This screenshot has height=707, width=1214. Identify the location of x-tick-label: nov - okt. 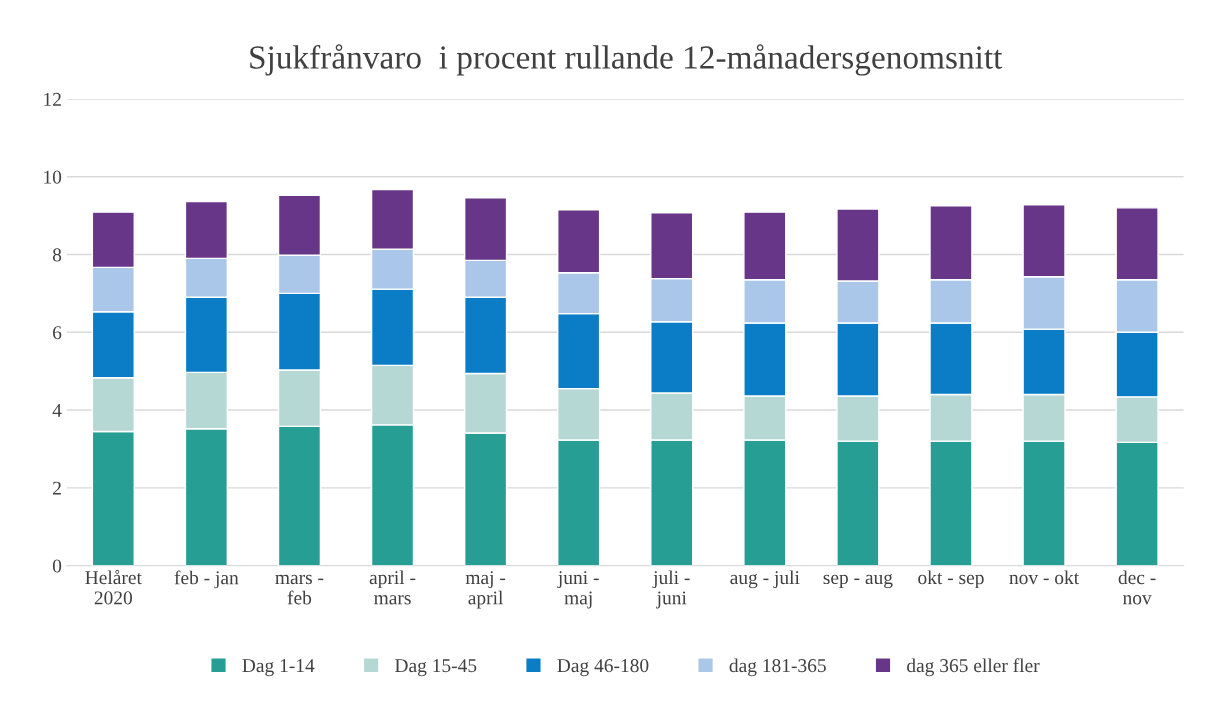
(1044, 577).